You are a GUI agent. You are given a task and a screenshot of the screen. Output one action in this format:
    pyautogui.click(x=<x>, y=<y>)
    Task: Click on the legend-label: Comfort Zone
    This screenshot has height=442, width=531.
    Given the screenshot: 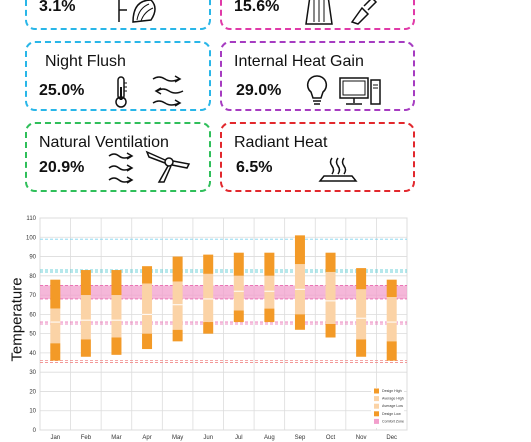 What is the action you would take?
    pyautogui.click(x=393, y=421)
    